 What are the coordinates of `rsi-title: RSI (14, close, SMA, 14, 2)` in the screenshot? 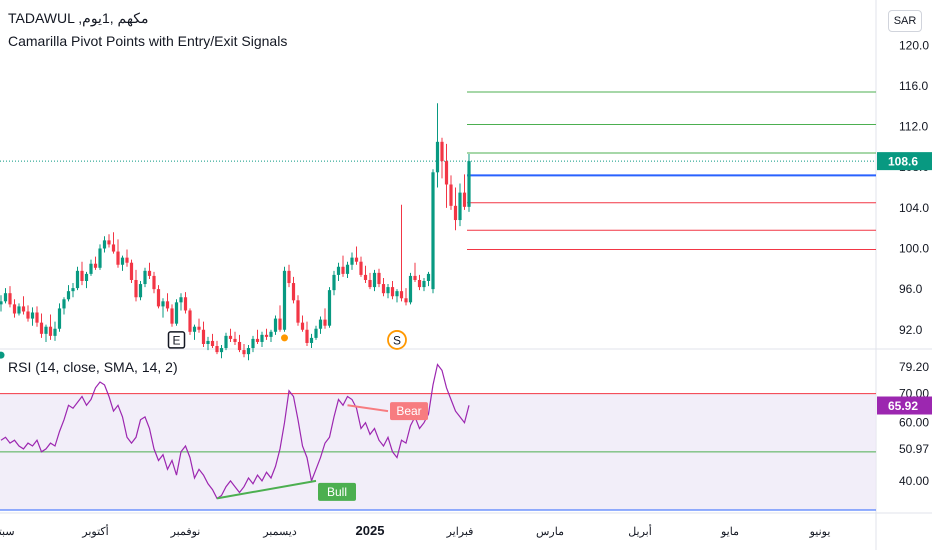 It's located at (93, 367).